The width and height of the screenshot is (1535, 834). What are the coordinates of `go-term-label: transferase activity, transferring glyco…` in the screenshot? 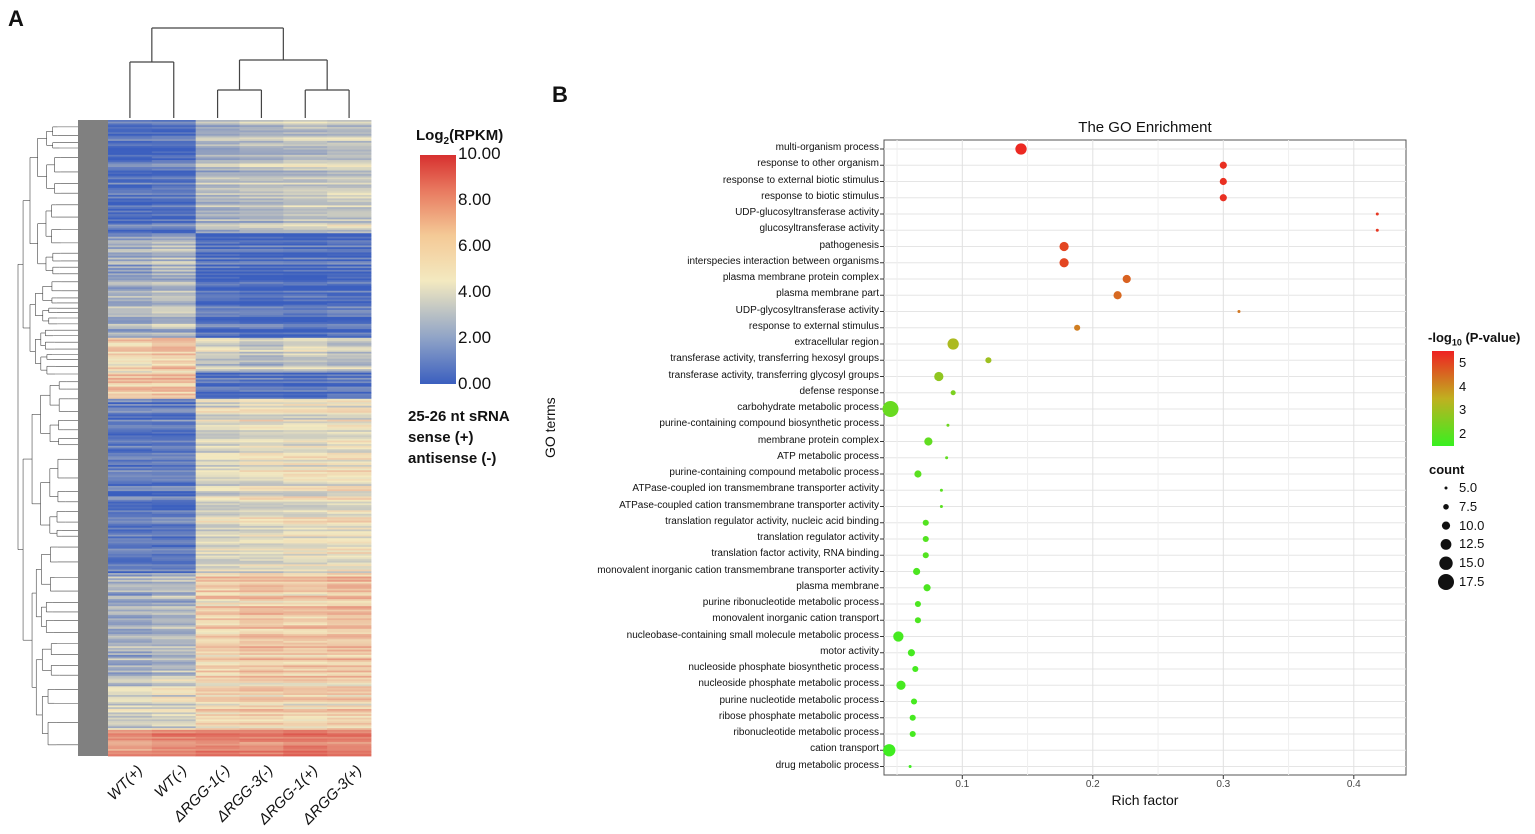 It's located at (773, 375).